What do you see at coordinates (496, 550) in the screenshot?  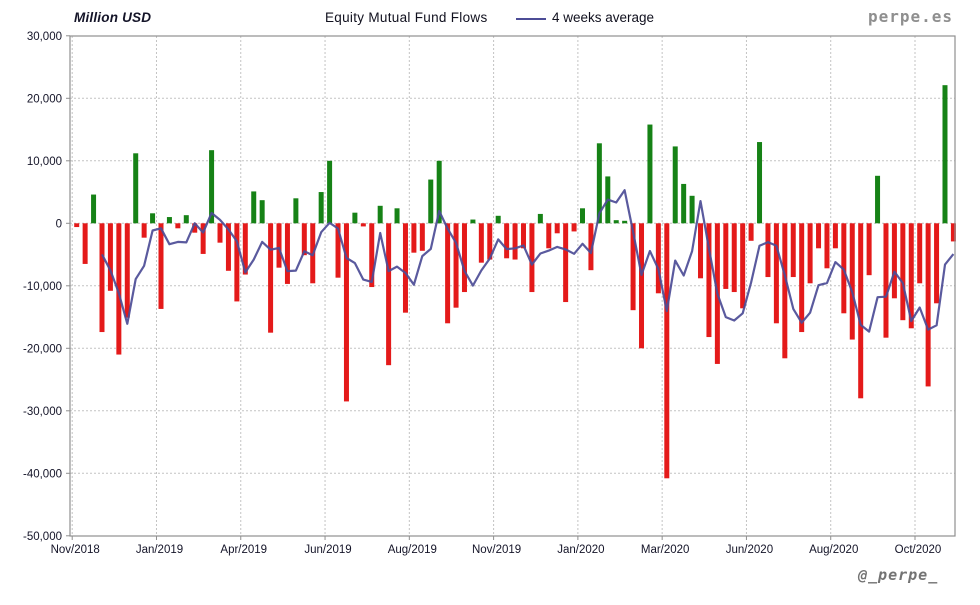 I see `x-axis-label: Nov/2019` at bounding box center [496, 550].